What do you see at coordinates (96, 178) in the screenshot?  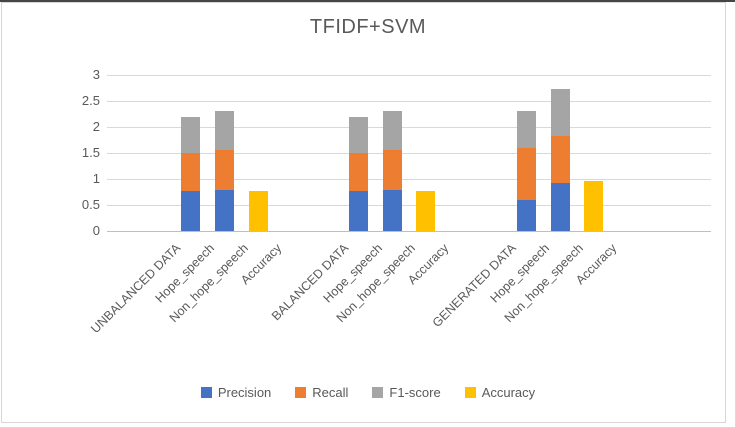 I see `y-tick-label: 1` at bounding box center [96, 178].